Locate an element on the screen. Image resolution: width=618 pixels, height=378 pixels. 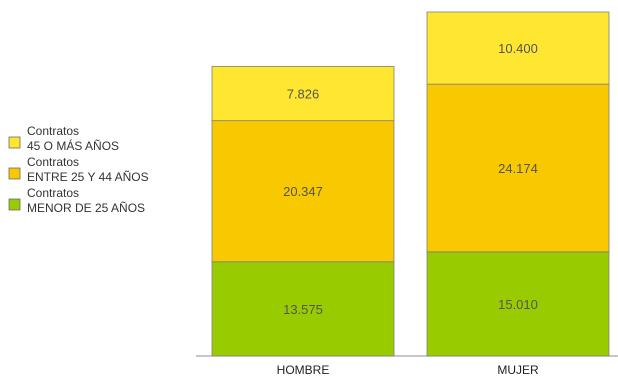
value-label-mujer-45-mas: 10.400 is located at coordinates (518, 48).